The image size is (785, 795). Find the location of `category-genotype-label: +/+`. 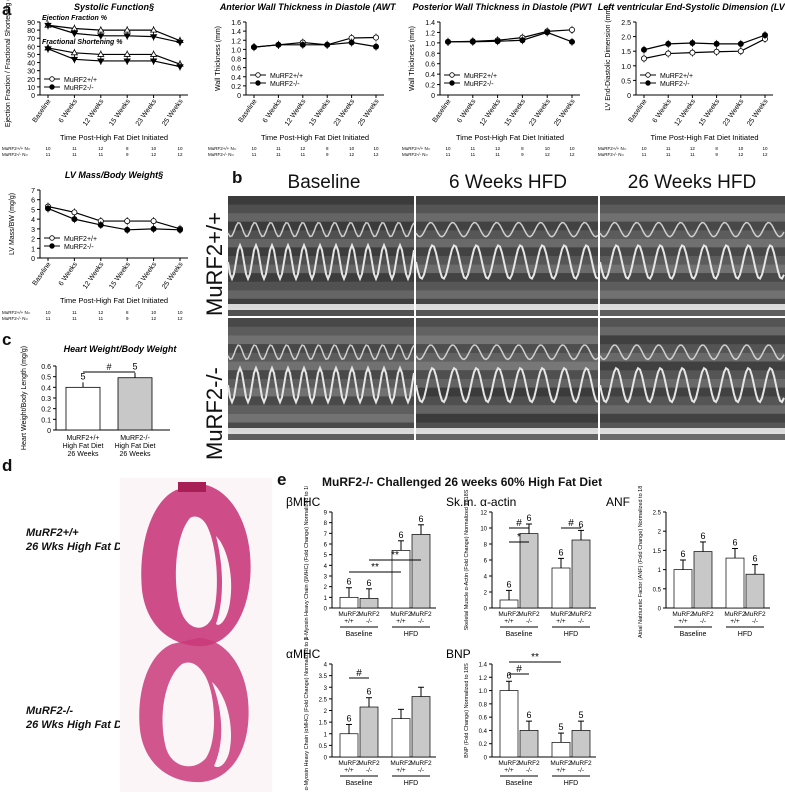

category-genotype-label: +/+ is located at coordinates (561, 621).